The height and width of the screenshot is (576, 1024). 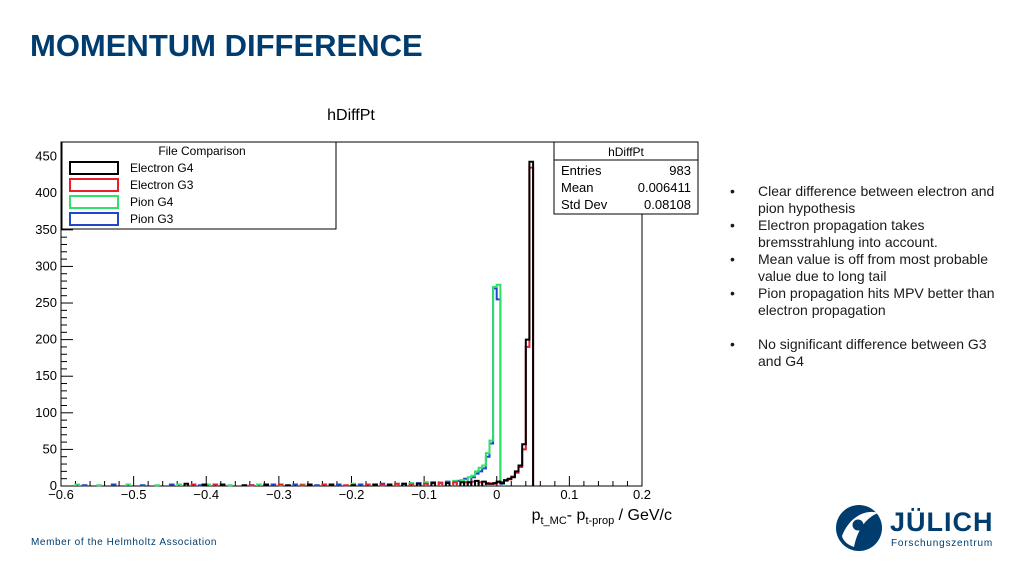 What do you see at coordinates (46, 265) in the screenshot?
I see `y-tick-label: 300` at bounding box center [46, 265].